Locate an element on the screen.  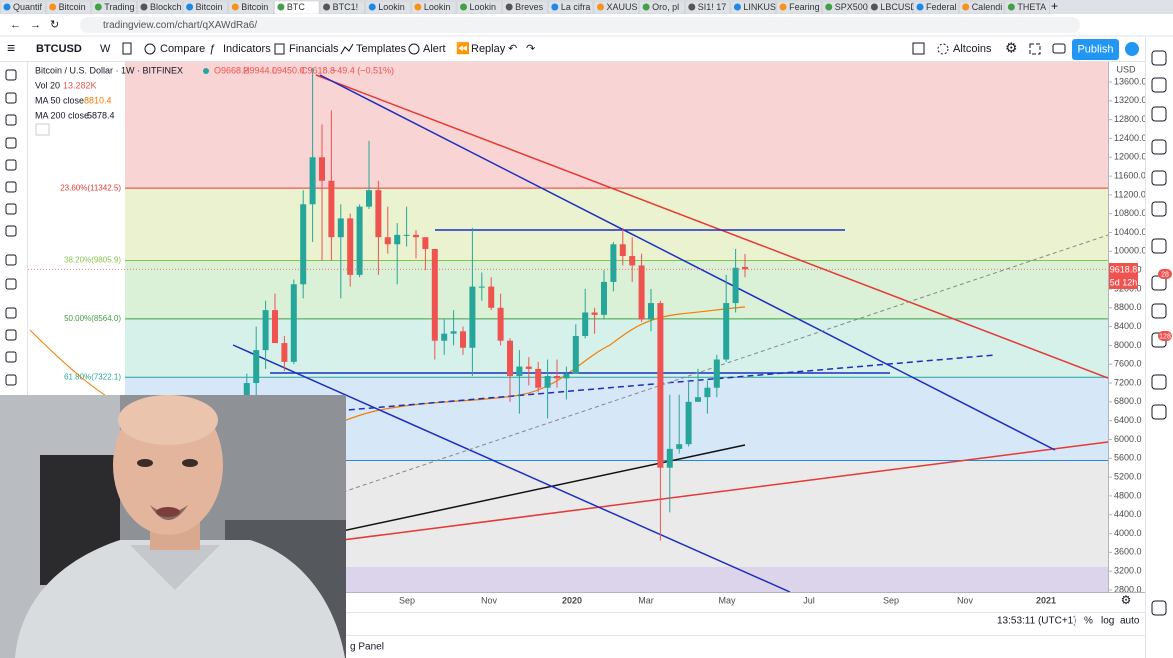
menu-icon: ≡ is located at coordinates (11, 48).